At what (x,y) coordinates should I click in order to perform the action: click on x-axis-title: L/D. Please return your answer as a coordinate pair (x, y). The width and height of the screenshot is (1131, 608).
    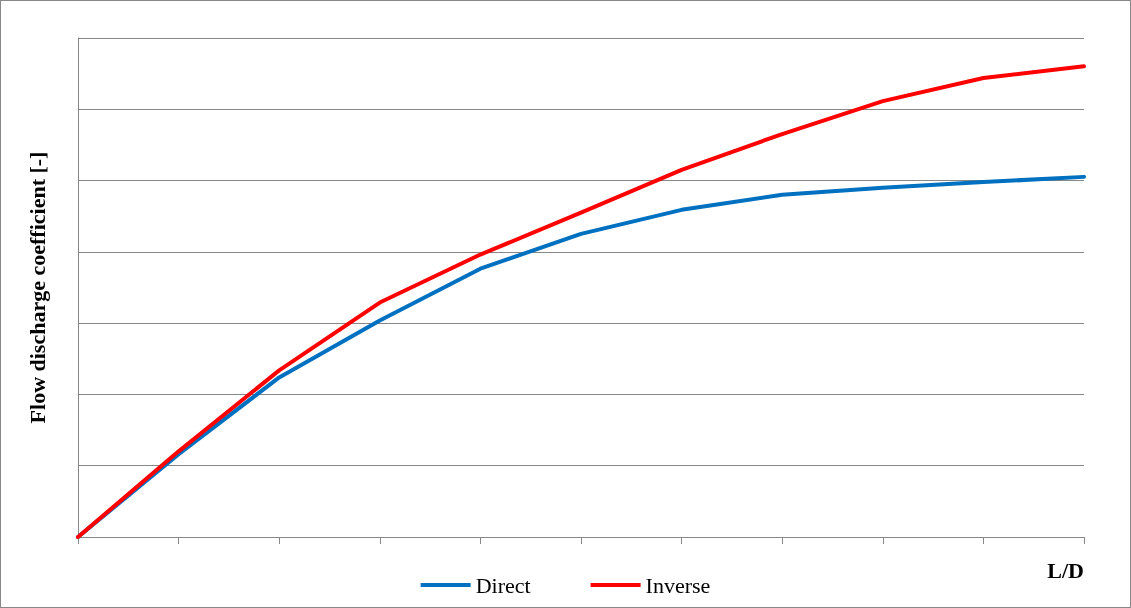
    Looking at the image, I should click on (1065, 570).